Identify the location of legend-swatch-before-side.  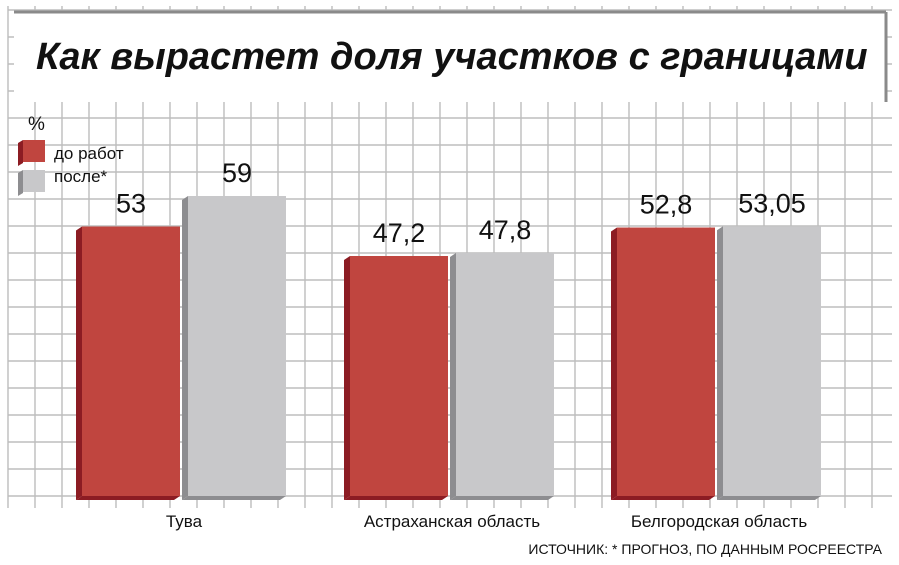
(20, 153).